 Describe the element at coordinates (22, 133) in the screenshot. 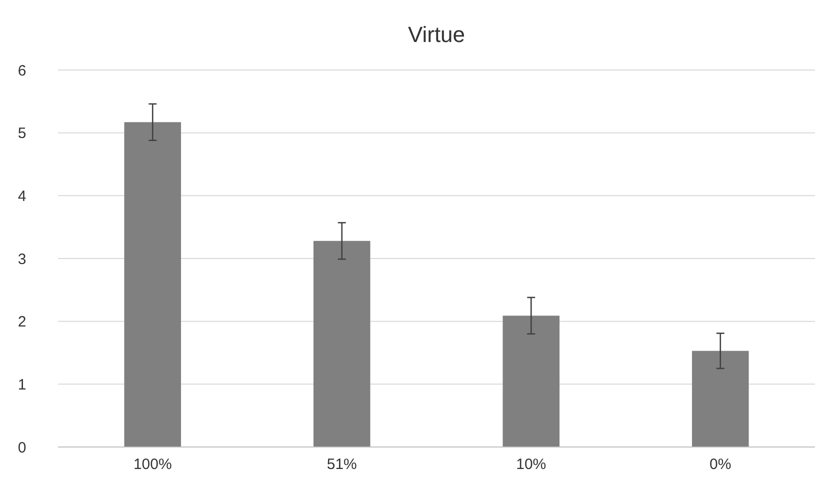

I see `y-tick-label: 5` at that location.